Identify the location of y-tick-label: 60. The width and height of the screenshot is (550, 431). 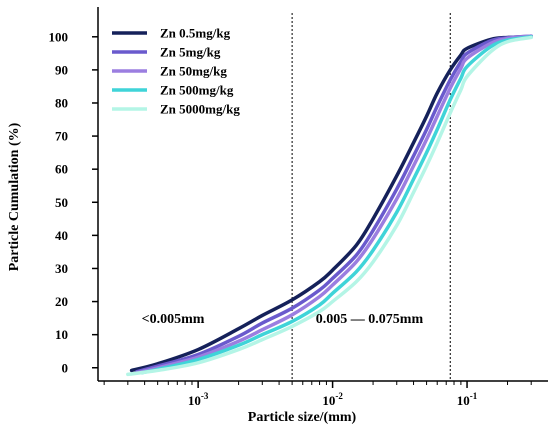
(61, 169).